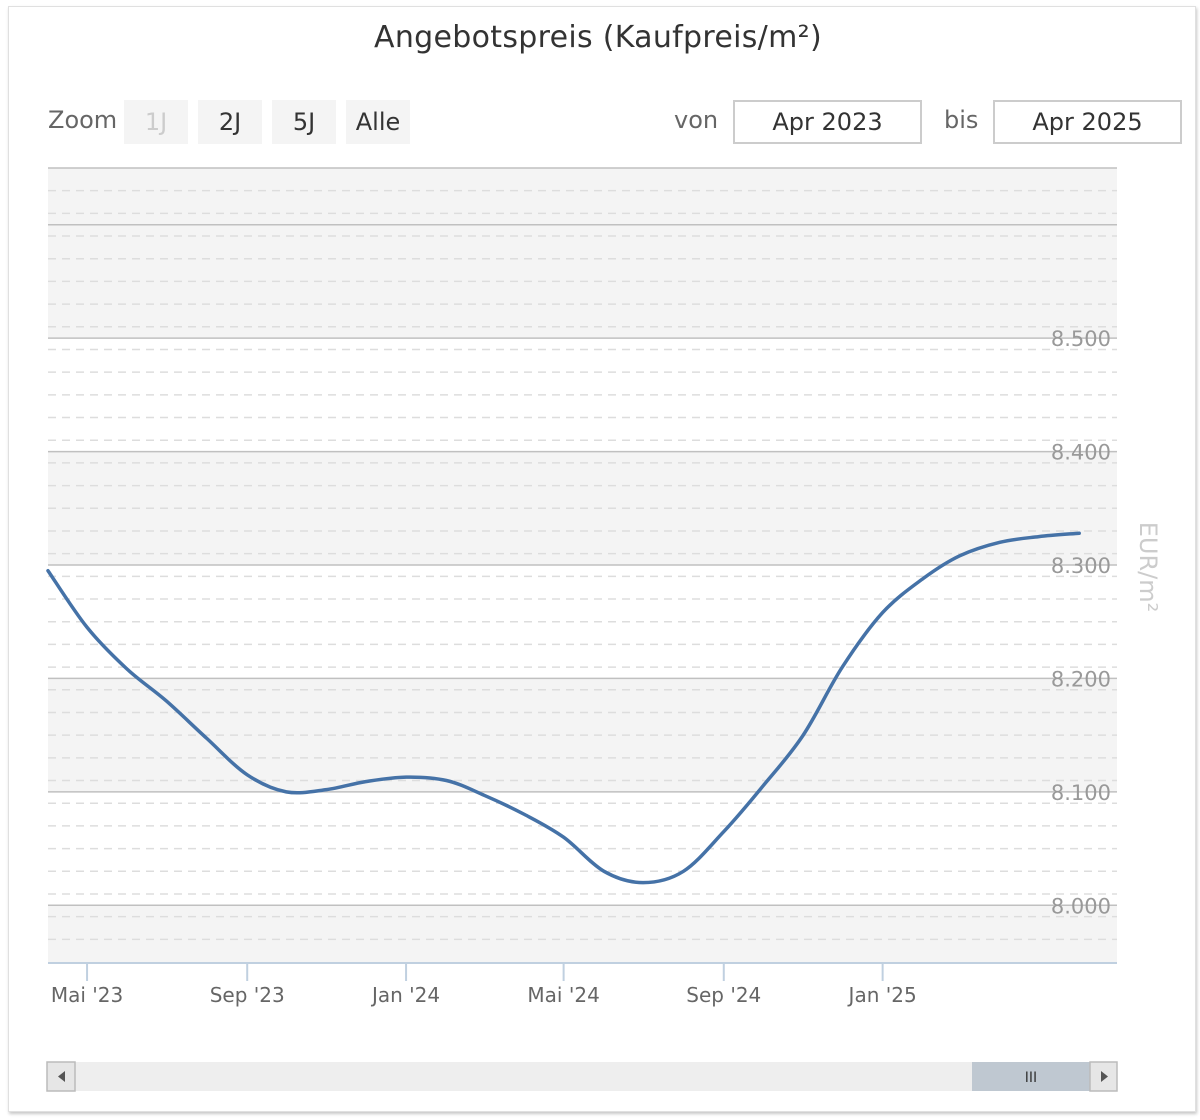 This screenshot has width=1200, height=1120. I want to click on y-tick-label: 8.000, so click(1081, 906).